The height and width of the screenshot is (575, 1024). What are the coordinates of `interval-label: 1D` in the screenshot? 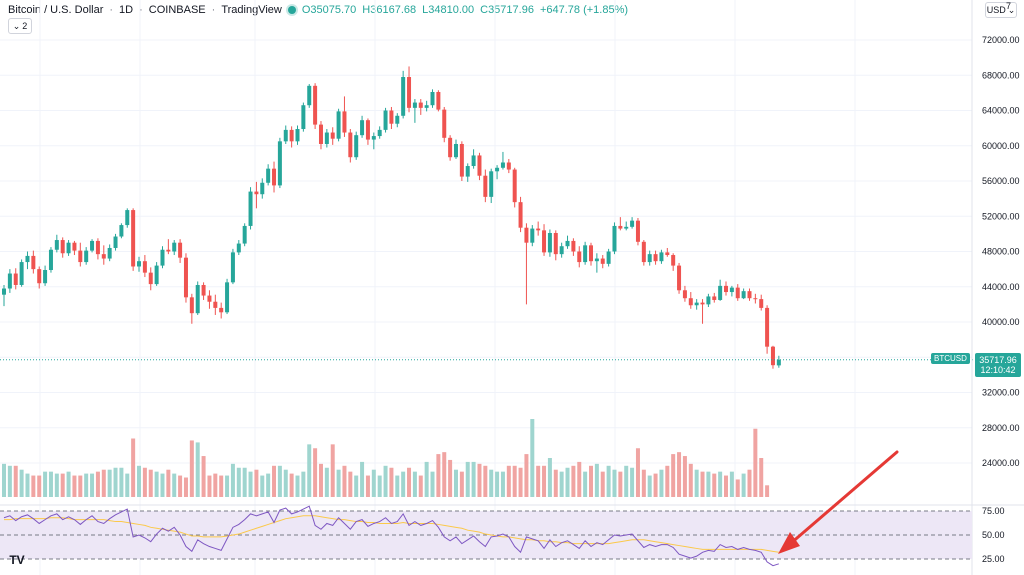 It's located at (126, 10).